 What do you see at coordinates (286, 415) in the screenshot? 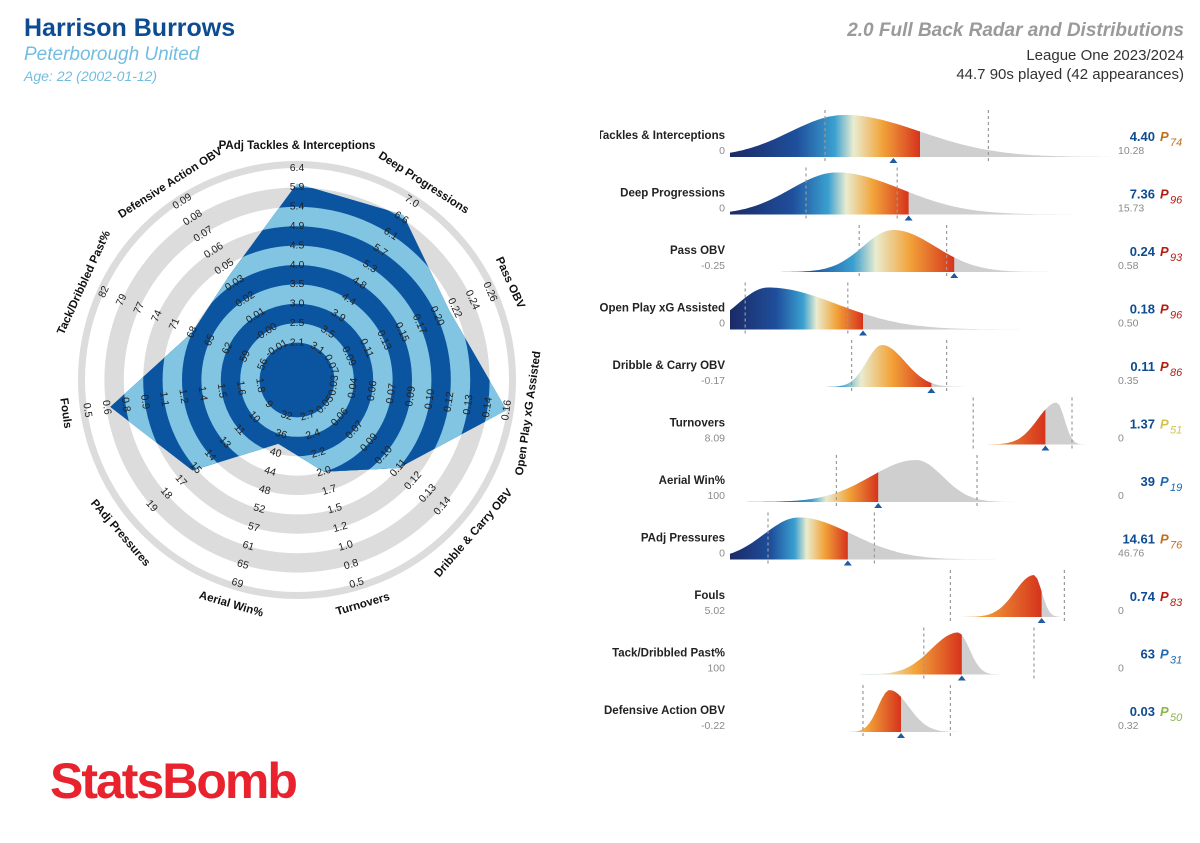
I see `radar-tick-label: 32` at bounding box center [286, 415].